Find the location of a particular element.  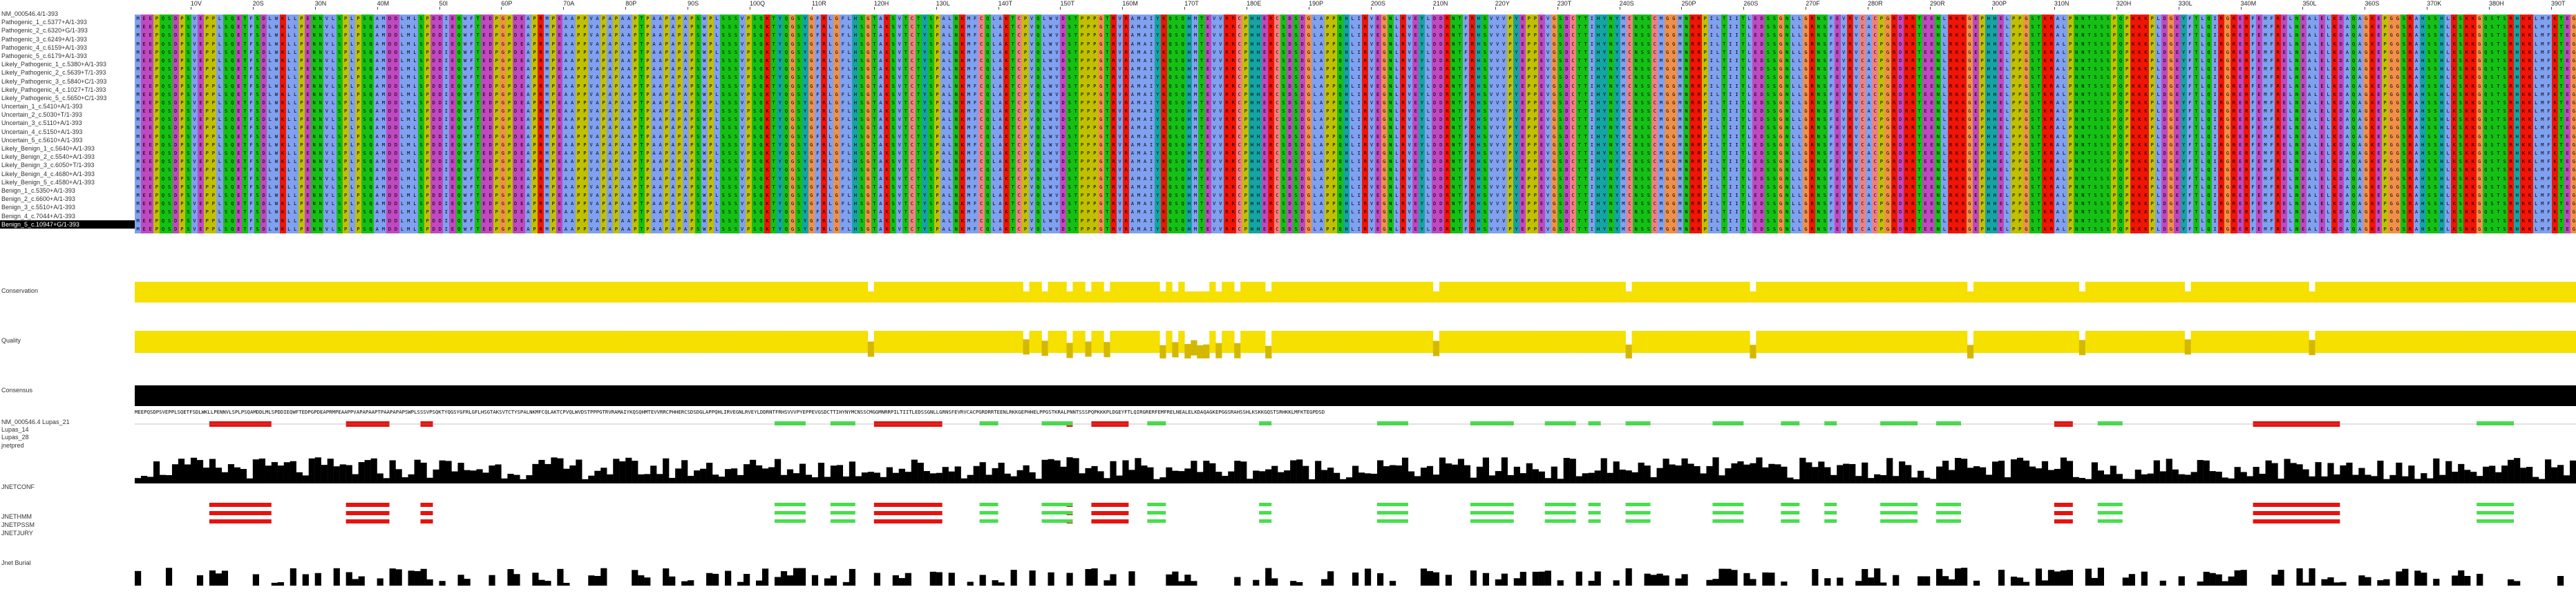

sequence-name: Pathogenic_2_c.6320+G/1-393 is located at coordinates (44, 31).